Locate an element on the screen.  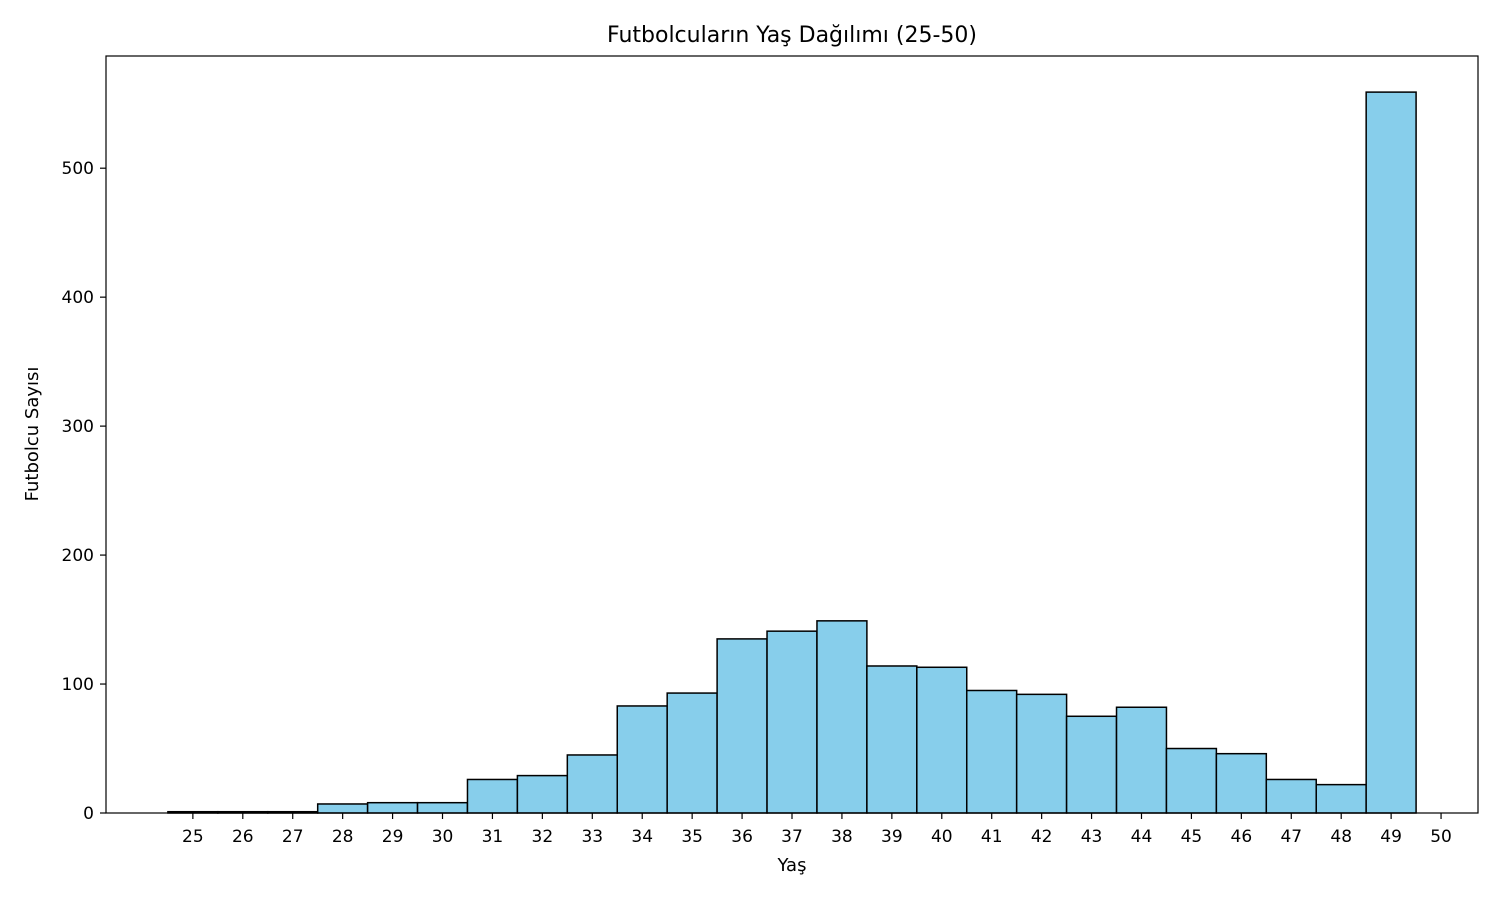
x-tick-label: 29 is located at coordinates (393, 837).